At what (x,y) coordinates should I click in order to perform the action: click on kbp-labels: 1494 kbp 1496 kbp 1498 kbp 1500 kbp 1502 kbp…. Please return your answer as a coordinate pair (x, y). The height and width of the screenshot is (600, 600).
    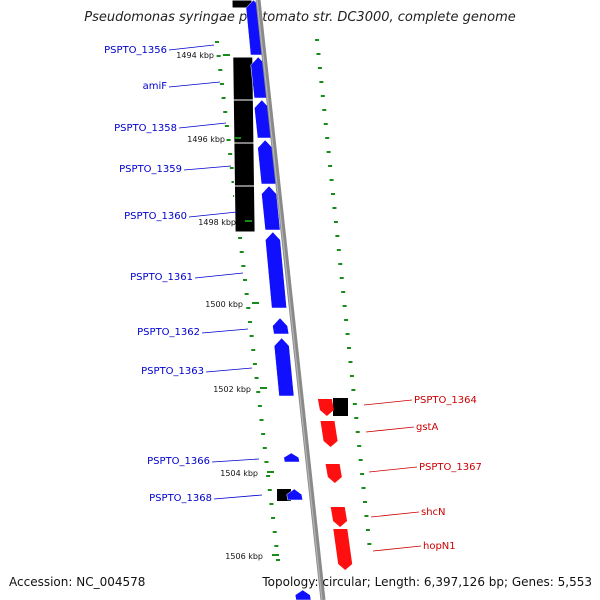
    Looking at the image, I should click on (227, 306).